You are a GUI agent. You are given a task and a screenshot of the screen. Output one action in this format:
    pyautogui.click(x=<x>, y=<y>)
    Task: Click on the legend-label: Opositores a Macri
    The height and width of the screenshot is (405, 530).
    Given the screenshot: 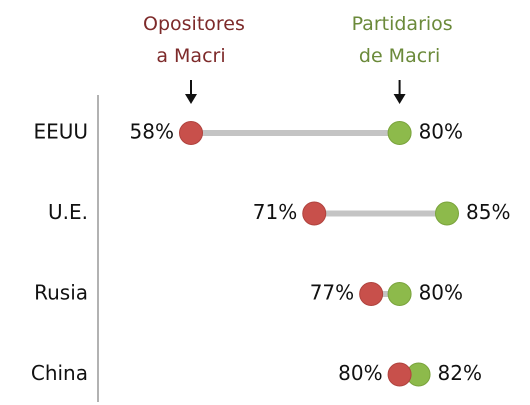 What is the action you would take?
    pyautogui.click(x=194, y=40)
    